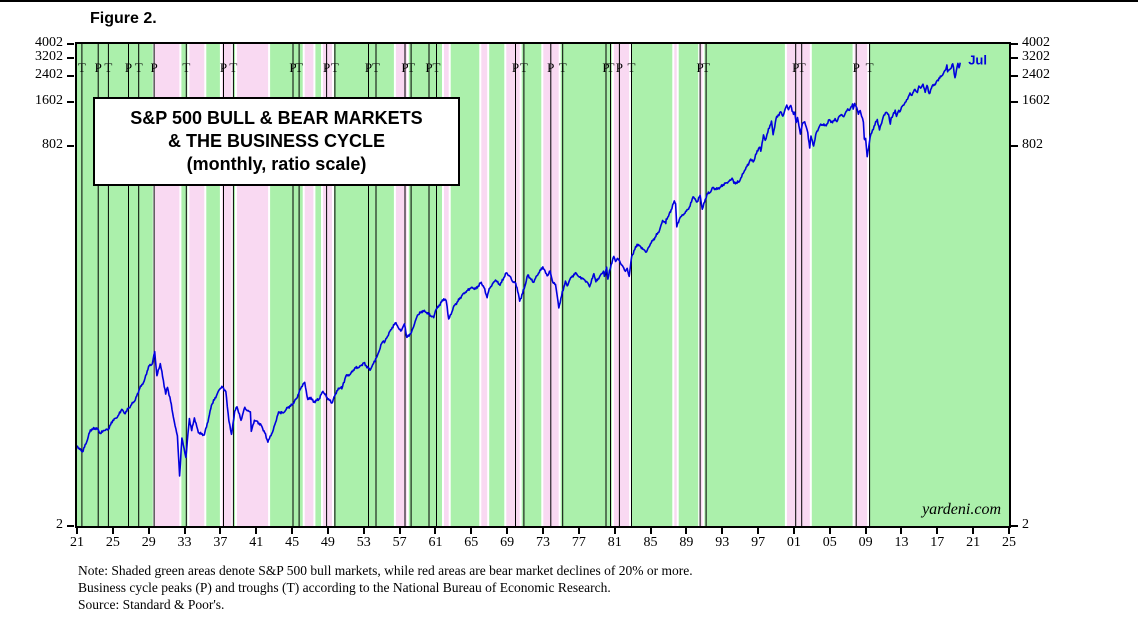 The width and height of the screenshot is (1138, 628). Describe the element at coordinates (276, 118) in the screenshot. I see `chart-title-line1: S&P 500 BULL & BEAR MARKETS` at that location.